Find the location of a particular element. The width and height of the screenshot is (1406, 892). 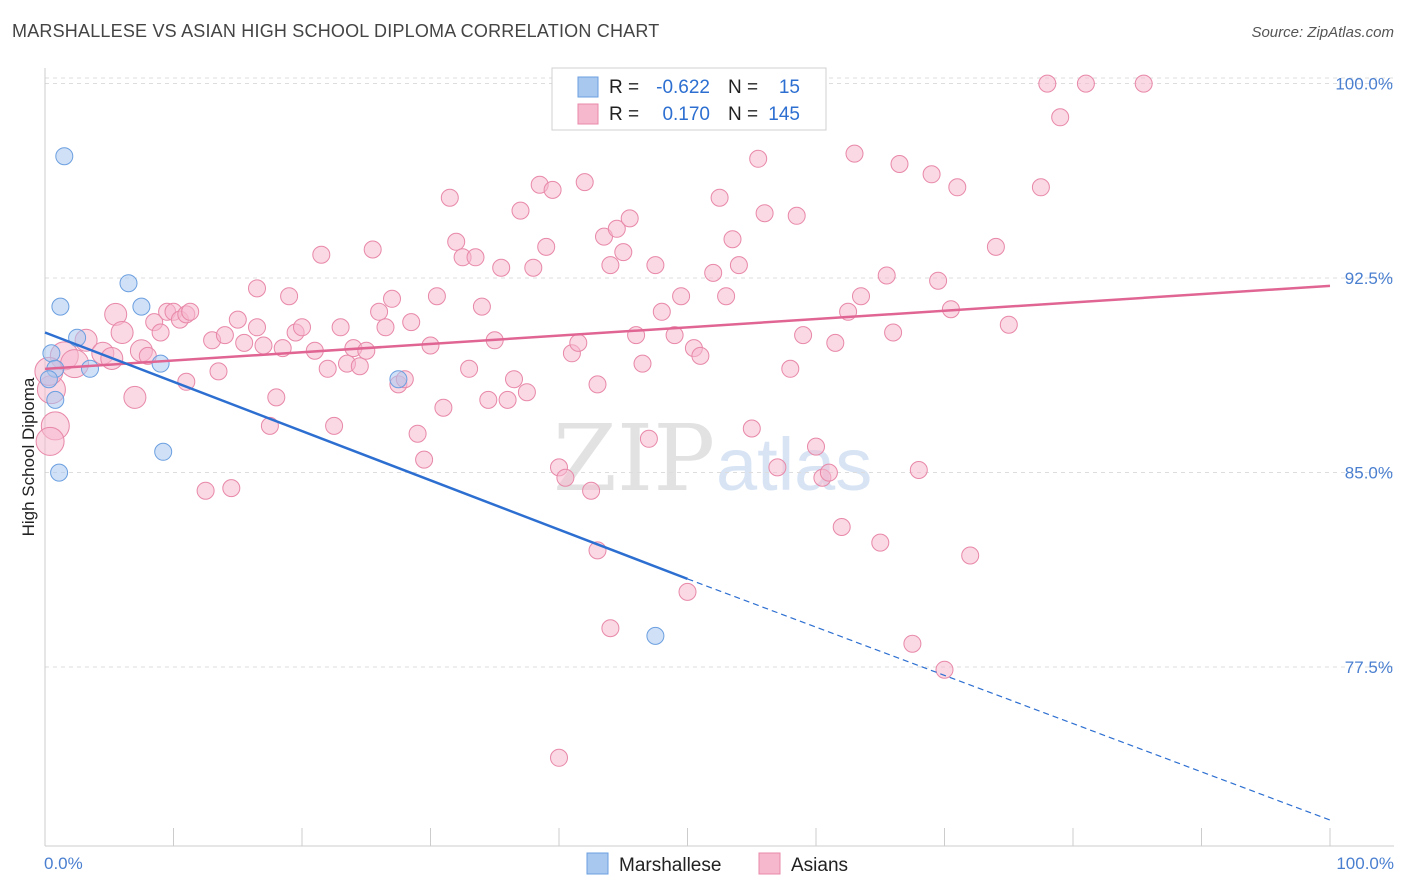

marshallese-trend-extension is located at coordinates (1009, 699).